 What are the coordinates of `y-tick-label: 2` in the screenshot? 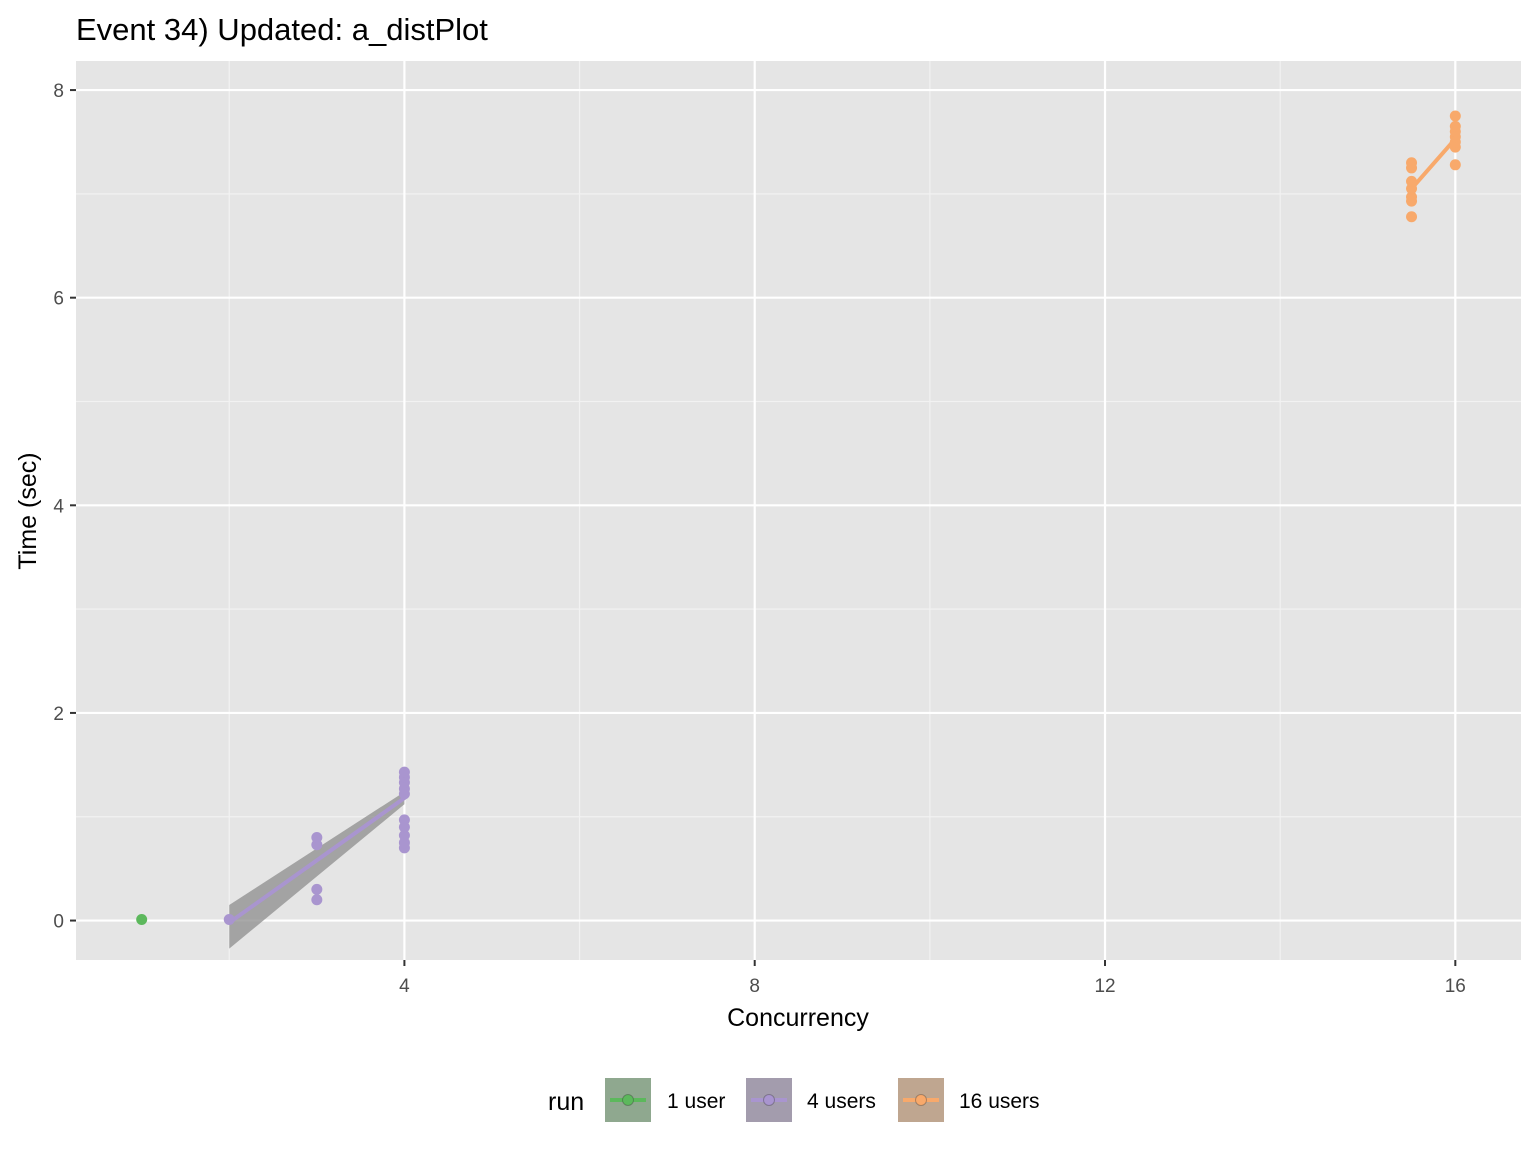 It's located at (58, 714).